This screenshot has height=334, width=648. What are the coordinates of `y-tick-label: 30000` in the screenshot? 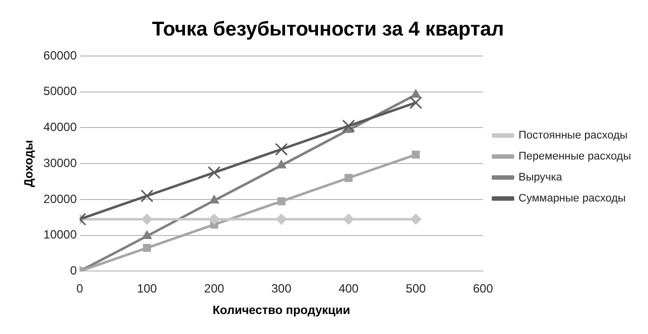 It's located at (60, 163).